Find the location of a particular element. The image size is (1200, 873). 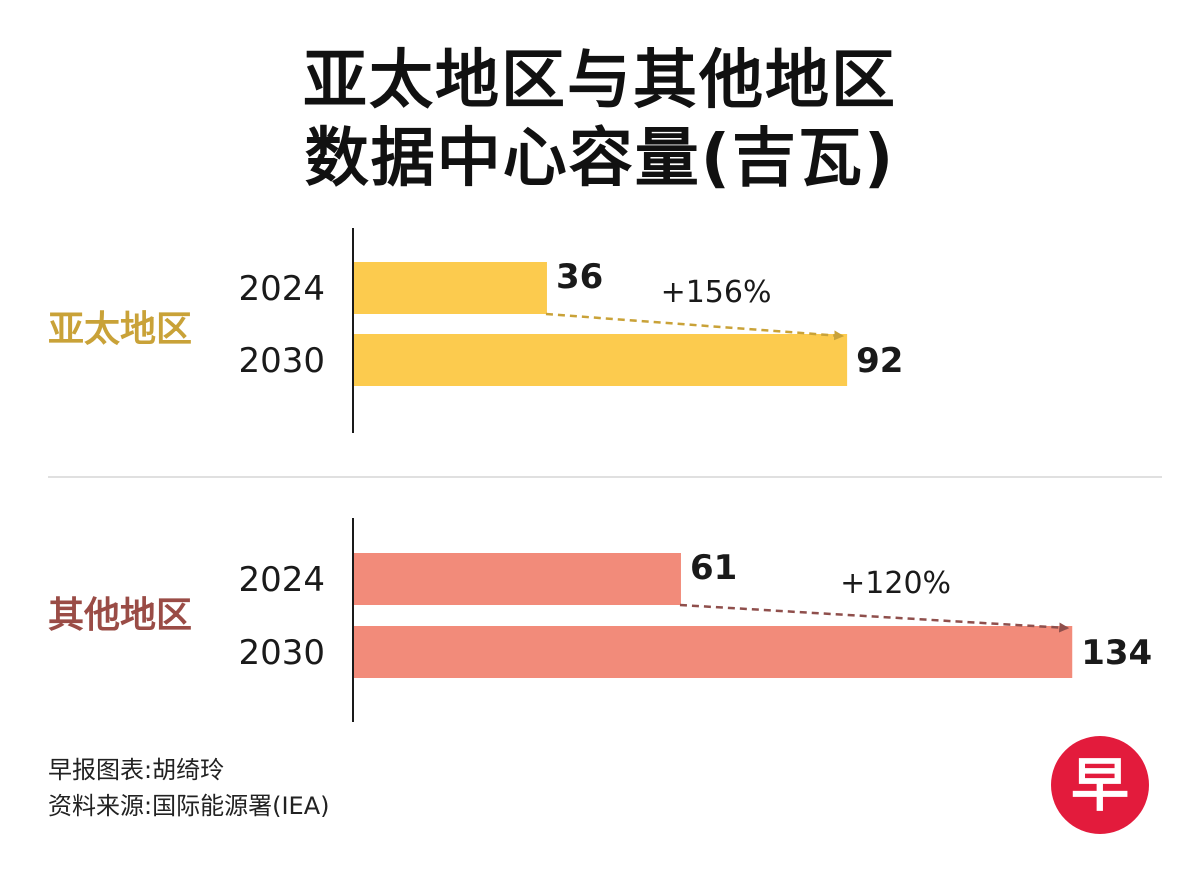

zaobao-logo: 早 is located at coordinates (1100, 785).